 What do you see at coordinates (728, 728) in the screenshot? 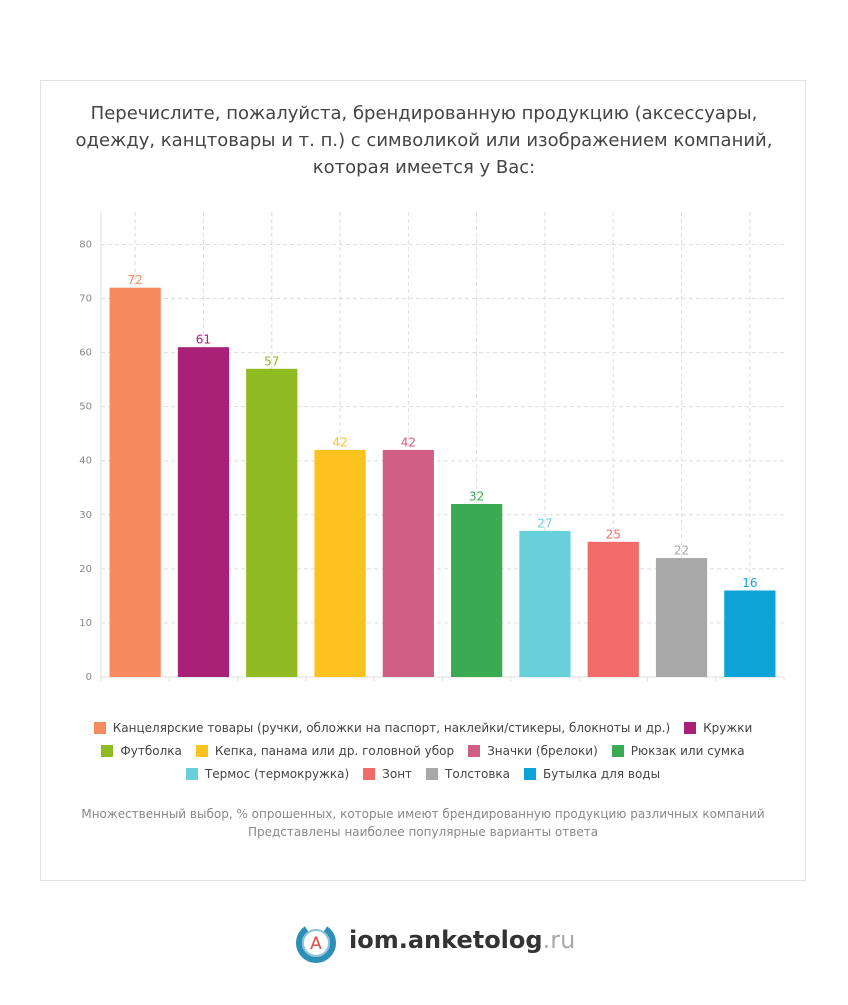
I see `legend-label: Кружки` at bounding box center [728, 728].